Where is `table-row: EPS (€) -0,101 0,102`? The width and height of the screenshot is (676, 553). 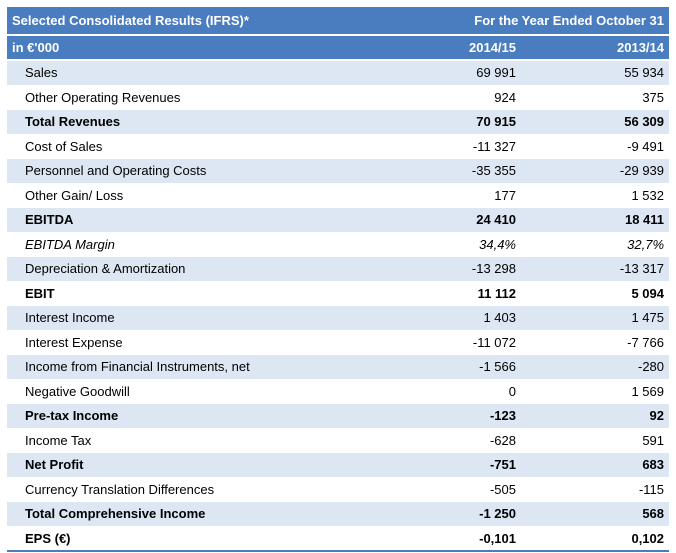
table-row: EPS (€) -0,101 0,102 is located at coordinates (338, 539).